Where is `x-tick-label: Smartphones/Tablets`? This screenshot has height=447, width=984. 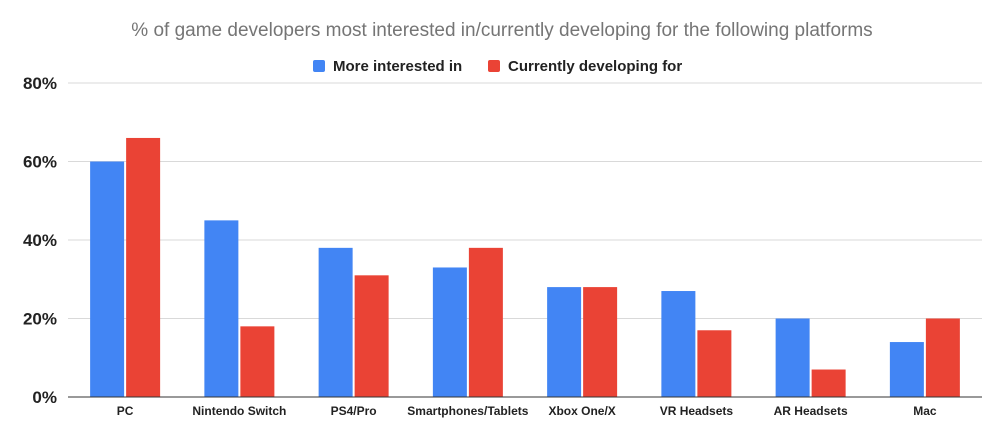 x-tick-label: Smartphones/Tablets is located at coordinates (467, 411).